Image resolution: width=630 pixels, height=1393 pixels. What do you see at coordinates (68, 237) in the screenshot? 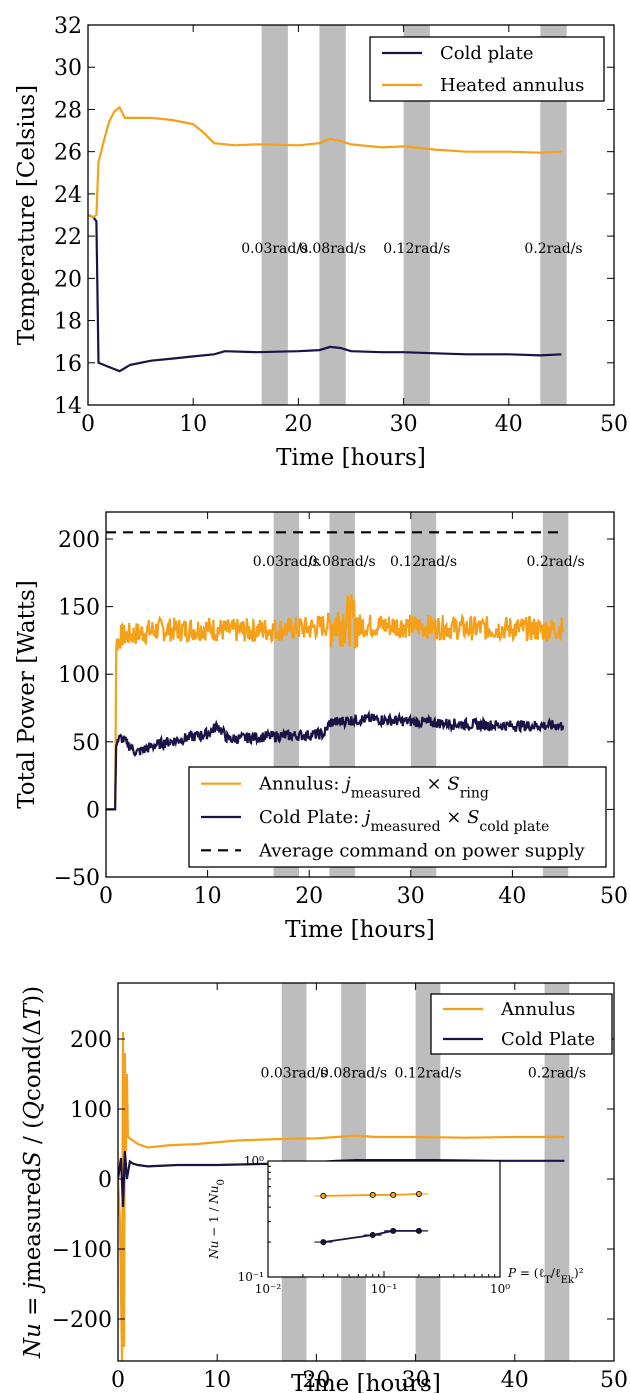
I see `y-tick-label: 22` at bounding box center [68, 237].